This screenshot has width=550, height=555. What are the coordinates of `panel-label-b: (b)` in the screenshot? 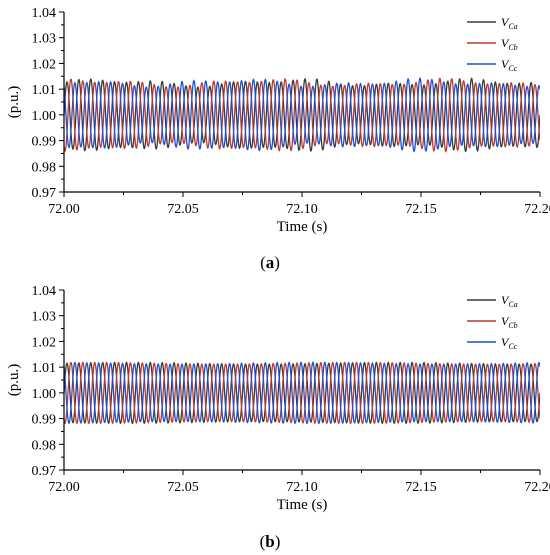 It's located at (270, 541).